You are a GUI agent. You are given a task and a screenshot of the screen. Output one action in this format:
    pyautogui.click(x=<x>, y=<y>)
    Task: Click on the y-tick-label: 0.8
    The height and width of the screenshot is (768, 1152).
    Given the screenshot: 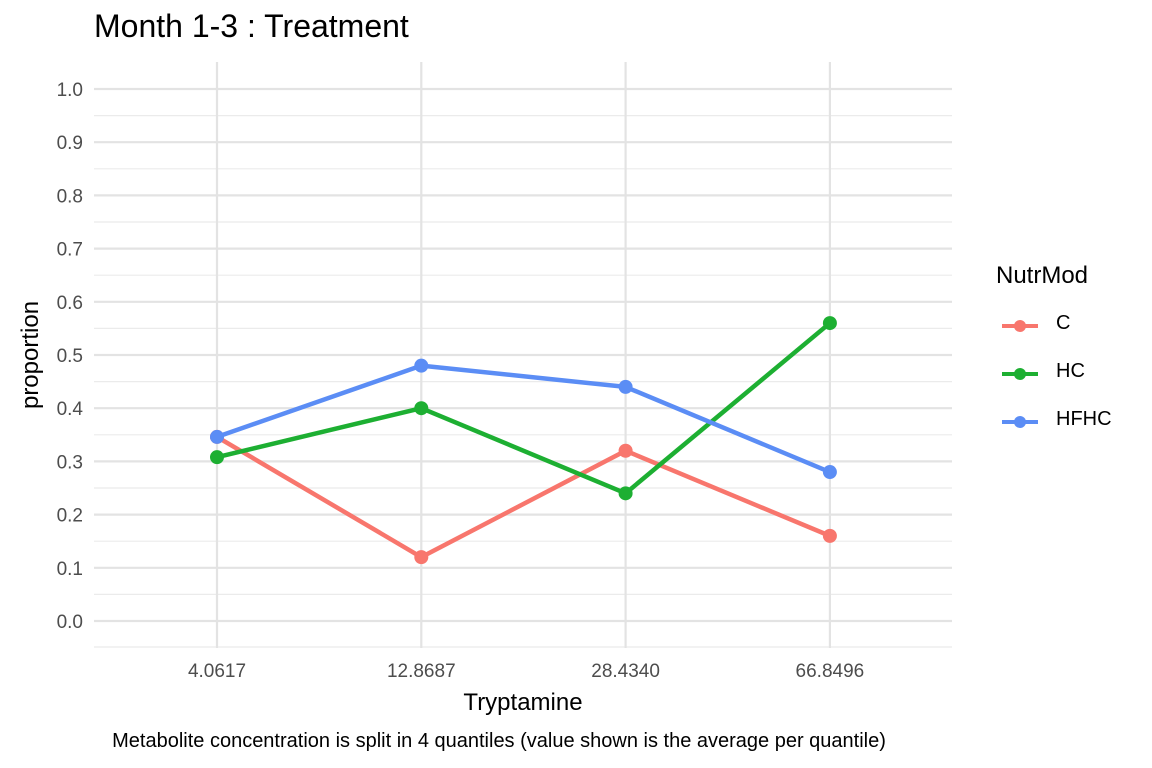 What is the action you would take?
    pyautogui.click(x=70, y=196)
    